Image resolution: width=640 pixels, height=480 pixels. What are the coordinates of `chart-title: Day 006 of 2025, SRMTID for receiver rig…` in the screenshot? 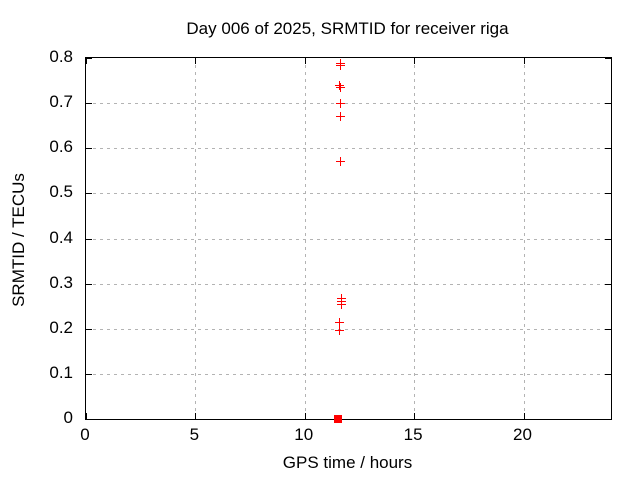 It's located at (347, 28).